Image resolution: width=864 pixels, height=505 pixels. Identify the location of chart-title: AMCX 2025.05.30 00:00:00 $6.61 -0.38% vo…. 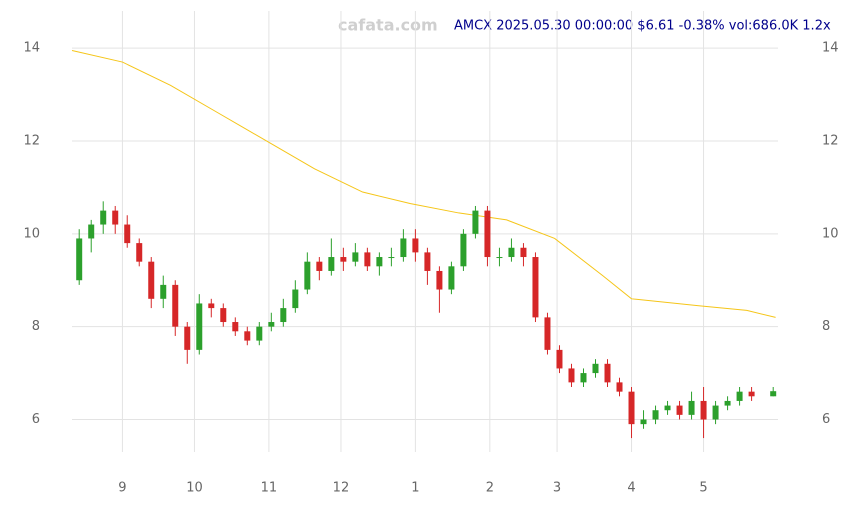
(642, 26).